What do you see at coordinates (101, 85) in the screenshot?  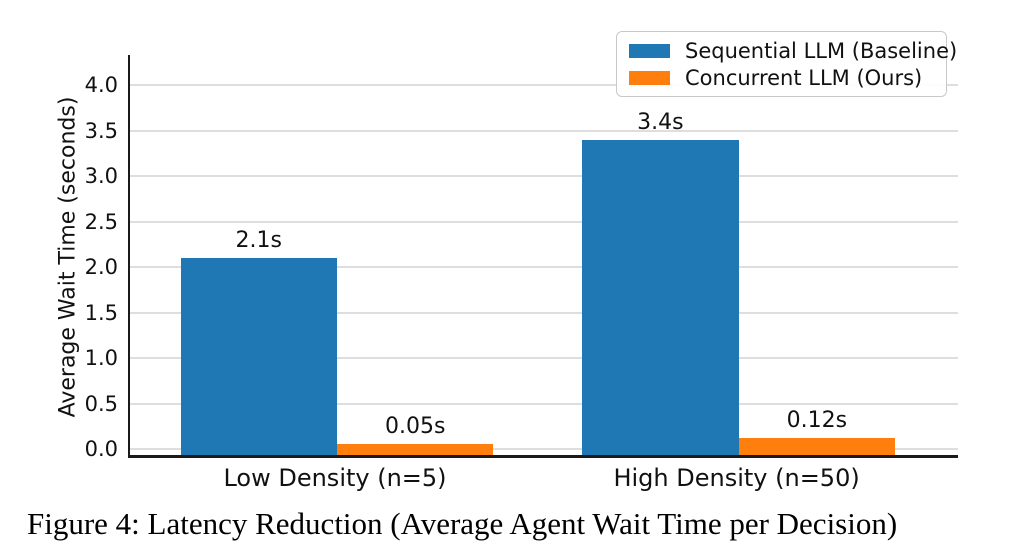 I see `y-tick-label-4.0: 4.0` at bounding box center [101, 85].